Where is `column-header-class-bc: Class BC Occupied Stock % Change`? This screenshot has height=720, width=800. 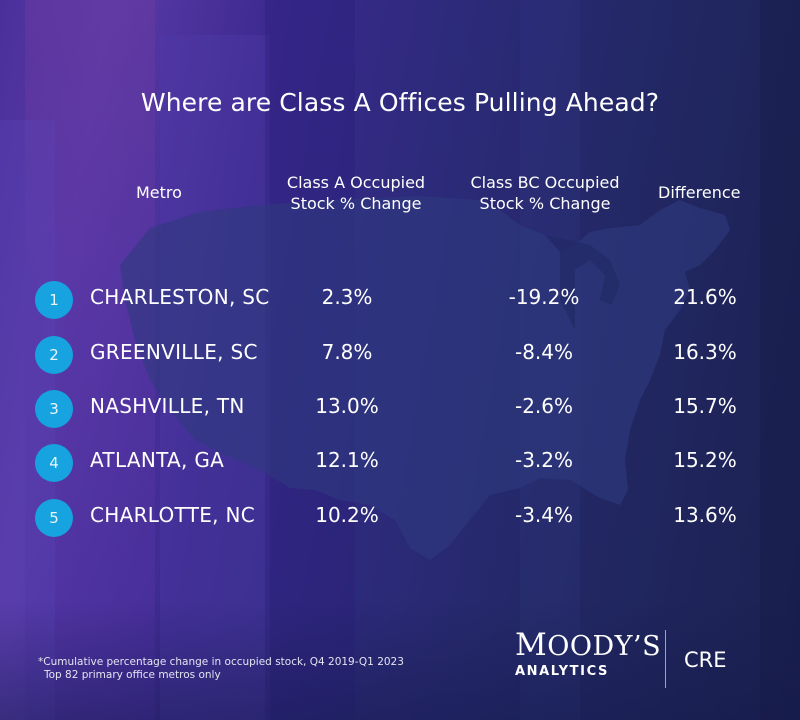 column-header-class-bc: Class BC Occupied Stock % Change is located at coordinates (545, 193).